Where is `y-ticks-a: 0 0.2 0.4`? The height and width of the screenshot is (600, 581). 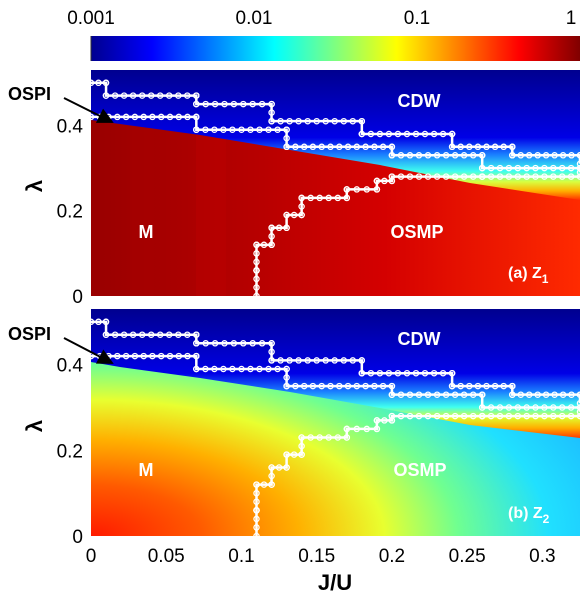 y-ticks-a: 0 0.2 0.4 is located at coordinates (70, 212).